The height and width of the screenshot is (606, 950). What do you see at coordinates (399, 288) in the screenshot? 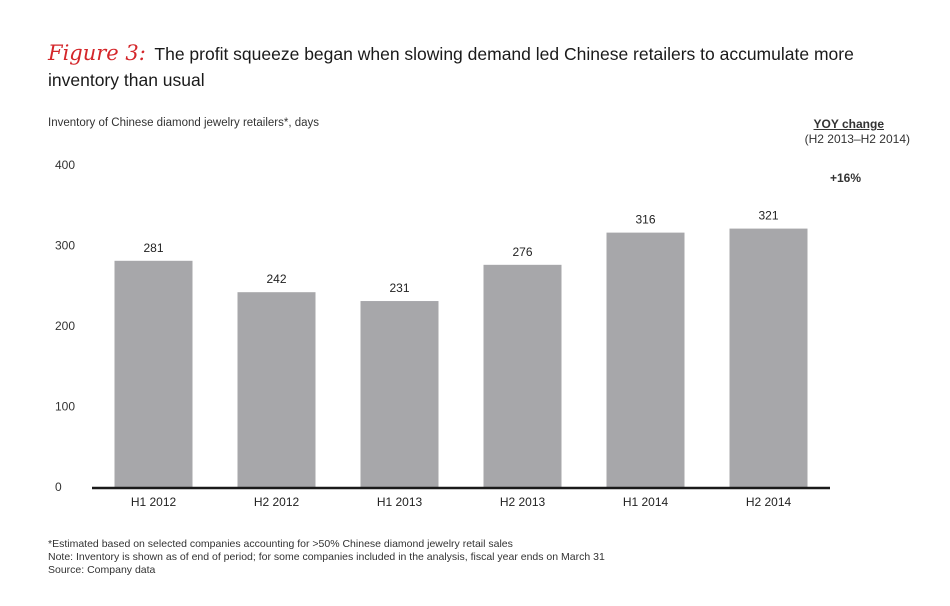
I see `bar-value-label: 231` at bounding box center [399, 288].